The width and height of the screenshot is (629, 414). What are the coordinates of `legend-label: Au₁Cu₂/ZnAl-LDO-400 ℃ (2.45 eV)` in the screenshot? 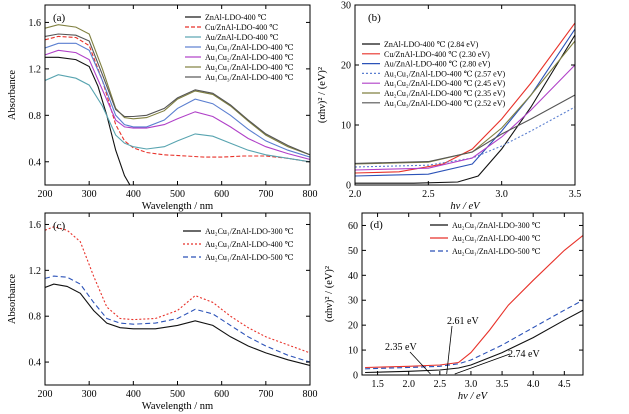 It's located at (445, 83).